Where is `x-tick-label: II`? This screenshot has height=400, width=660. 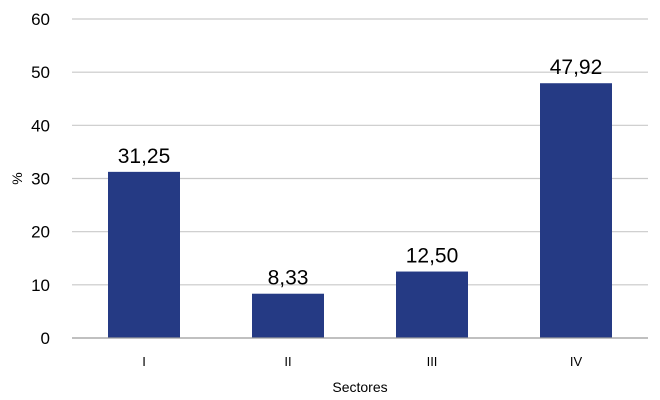
x-tick-label: II is located at coordinates (287, 361).